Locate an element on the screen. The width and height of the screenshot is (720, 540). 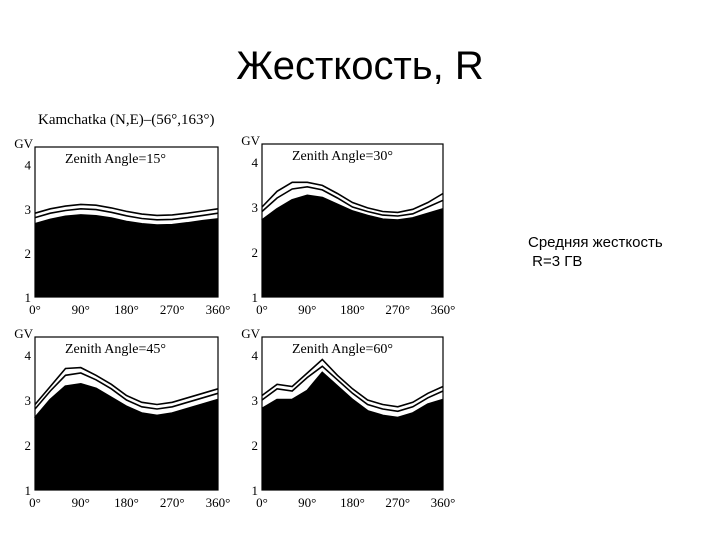
chart-panel-2: 1 2 3 4 GV 0° 90° 180° 270° 360° Zenith Angle=30° is located at coordinates (348, 225).